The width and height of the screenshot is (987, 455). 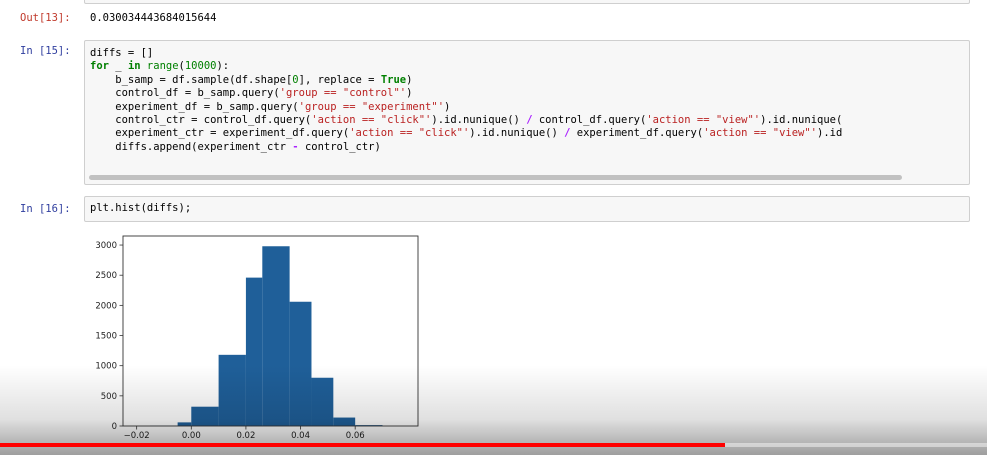 I want to click on code-line: for _ in range(10000):, so click(x=159, y=66).